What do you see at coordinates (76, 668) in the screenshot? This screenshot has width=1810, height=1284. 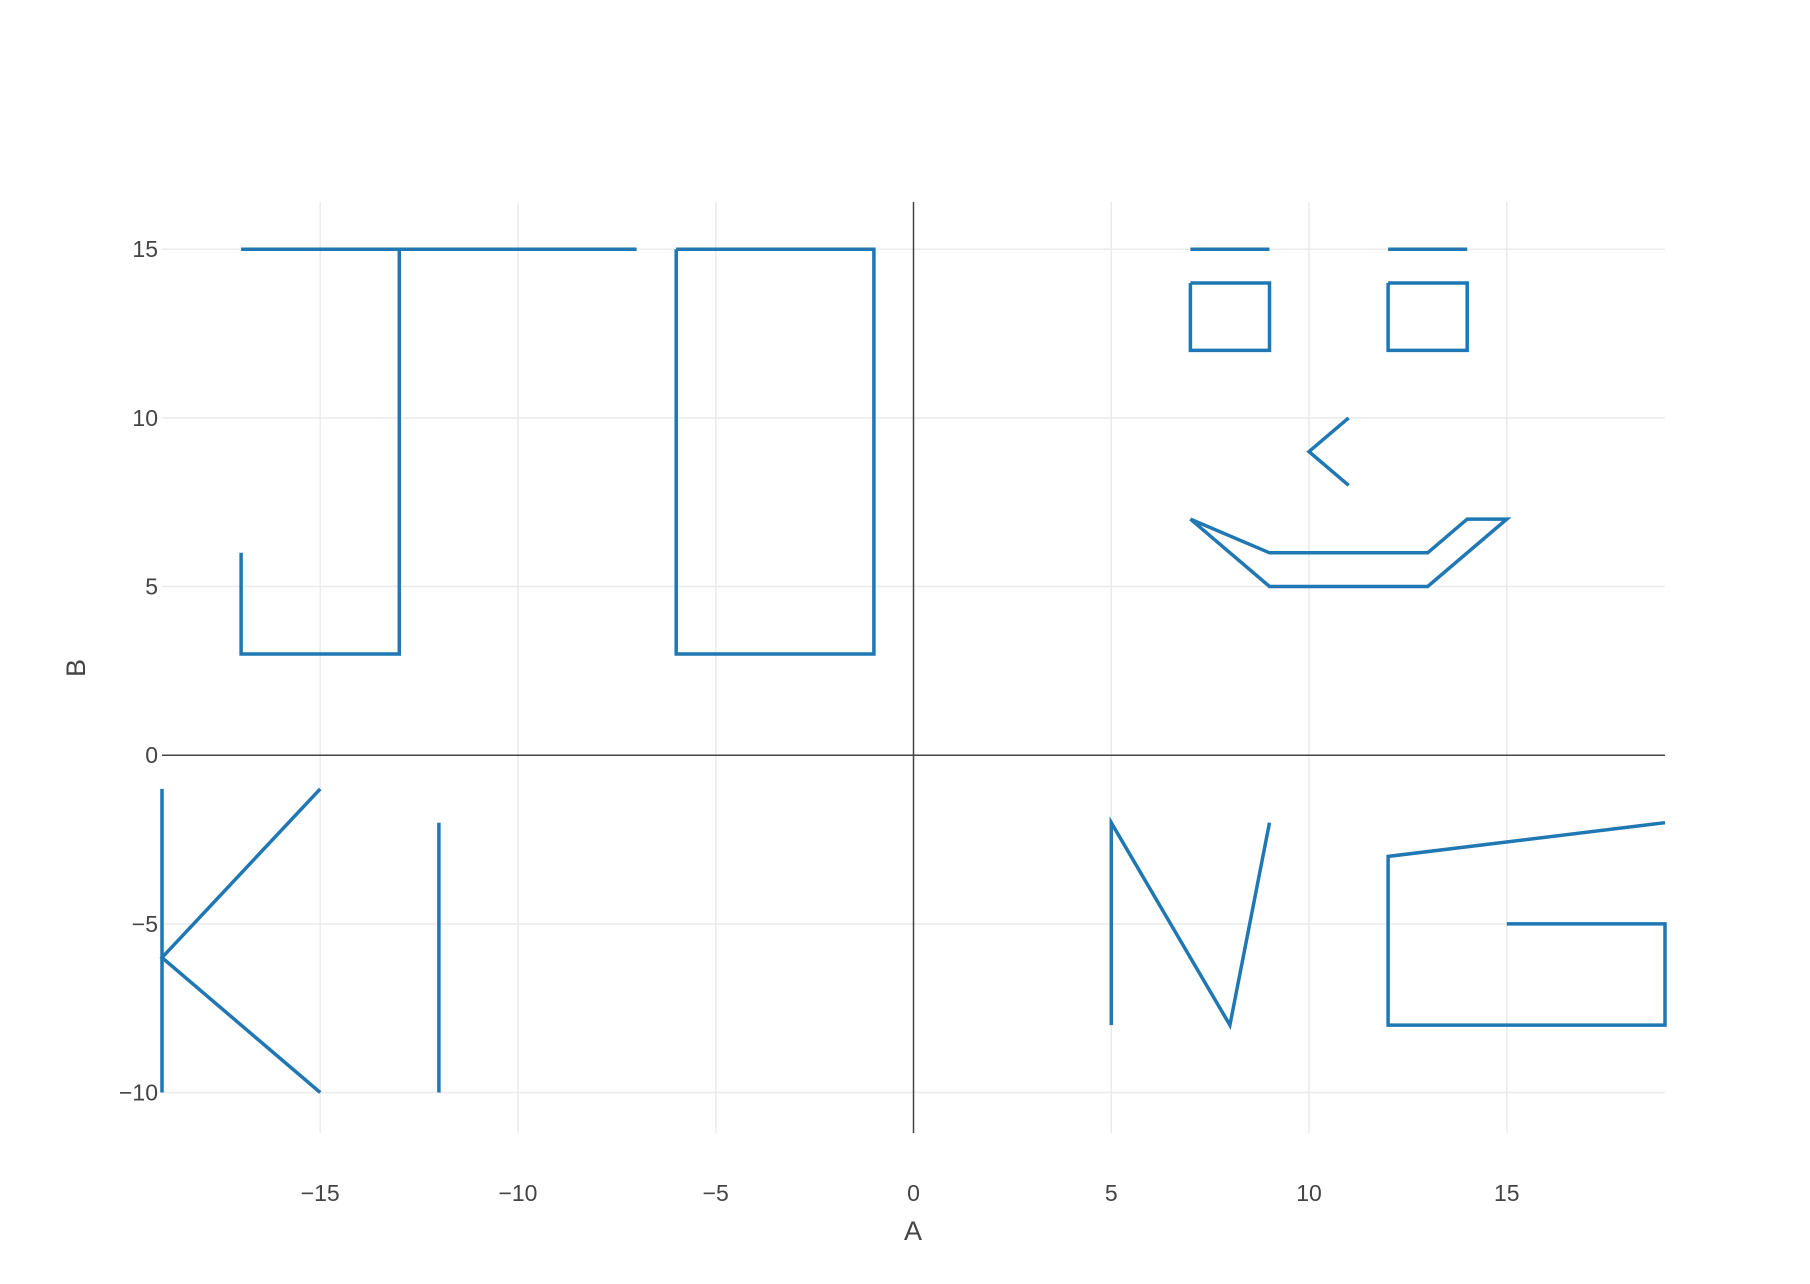 I see `y-axis-title: B` at bounding box center [76, 668].